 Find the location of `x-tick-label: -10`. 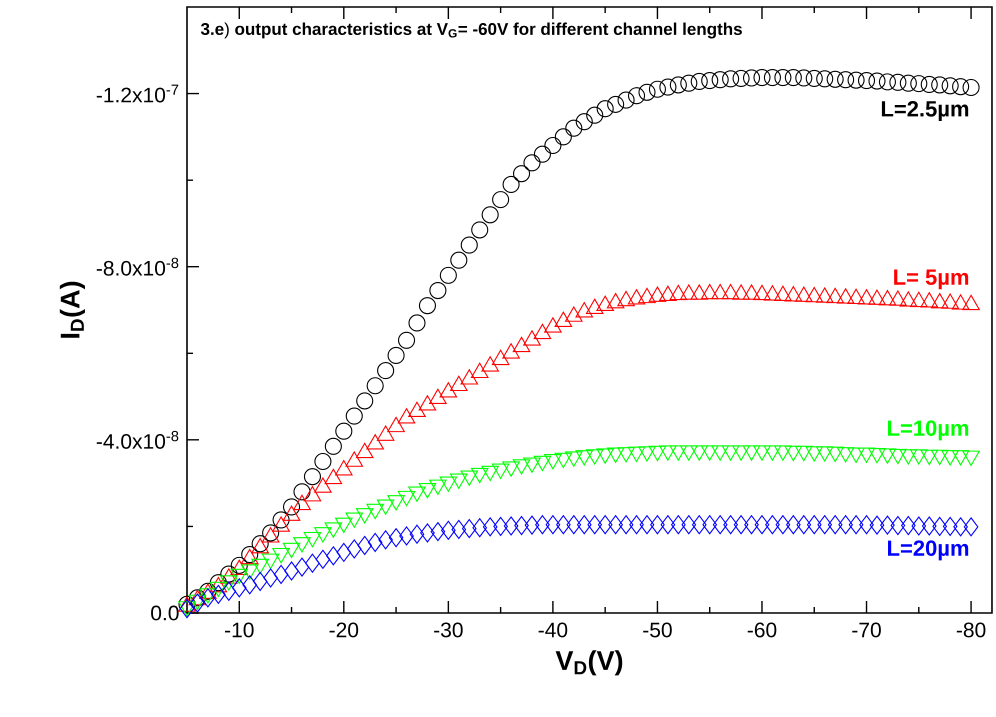

x-tick-label: -10 is located at coordinates (239, 630).